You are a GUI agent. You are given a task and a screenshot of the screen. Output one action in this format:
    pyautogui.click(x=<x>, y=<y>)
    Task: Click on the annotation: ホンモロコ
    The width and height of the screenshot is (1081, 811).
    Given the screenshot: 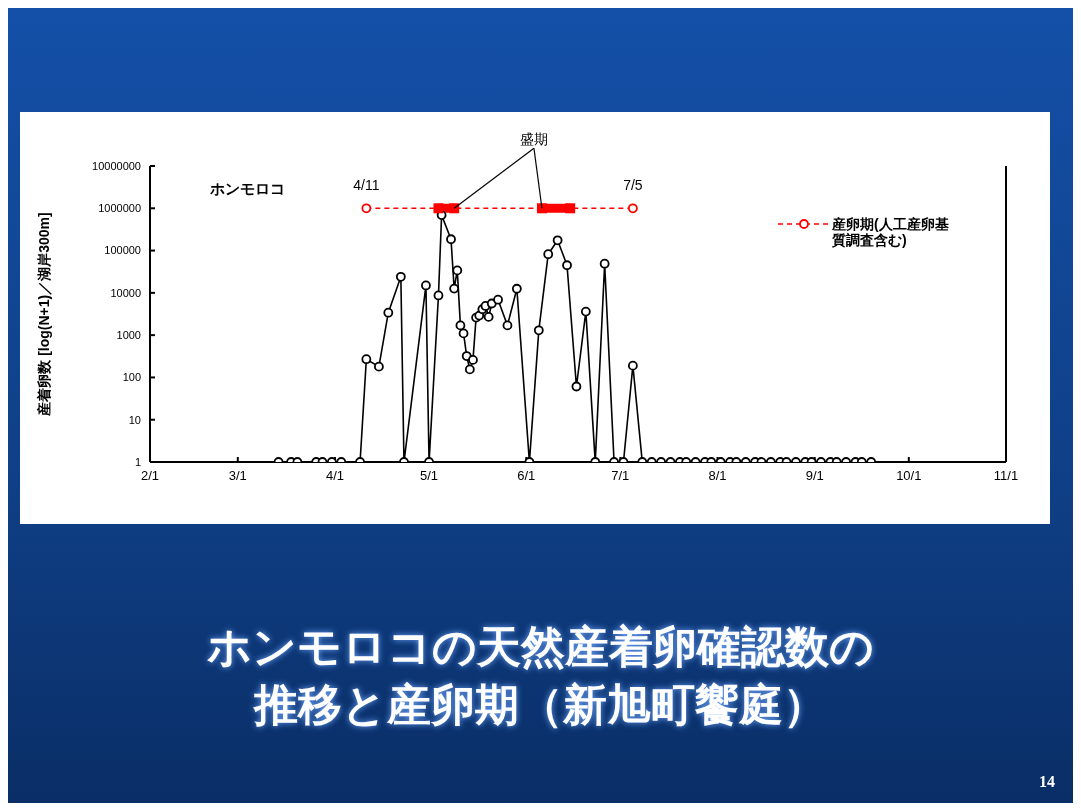 What is the action you would take?
    pyautogui.click(x=247, y=188)
    